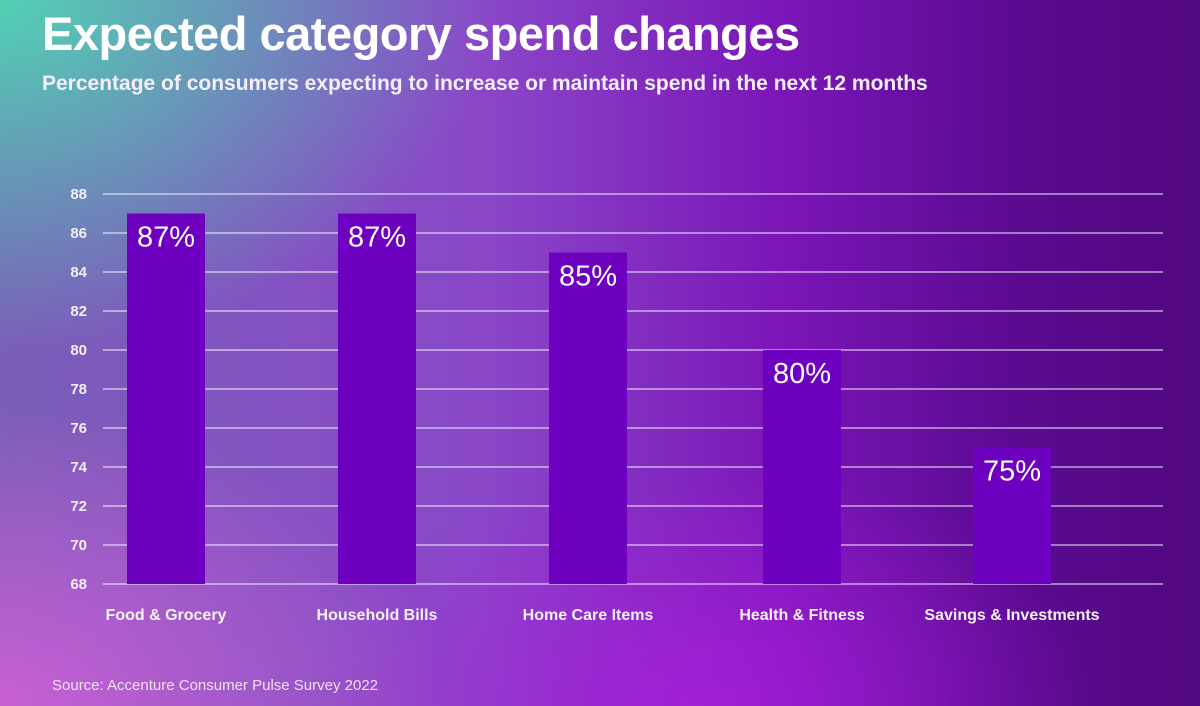 The width and height of the screenshot is (1200, 706). Describe the element at coordinates (1012, 472) in the screenshot. I see `bar-value-label: 75%` at that location.